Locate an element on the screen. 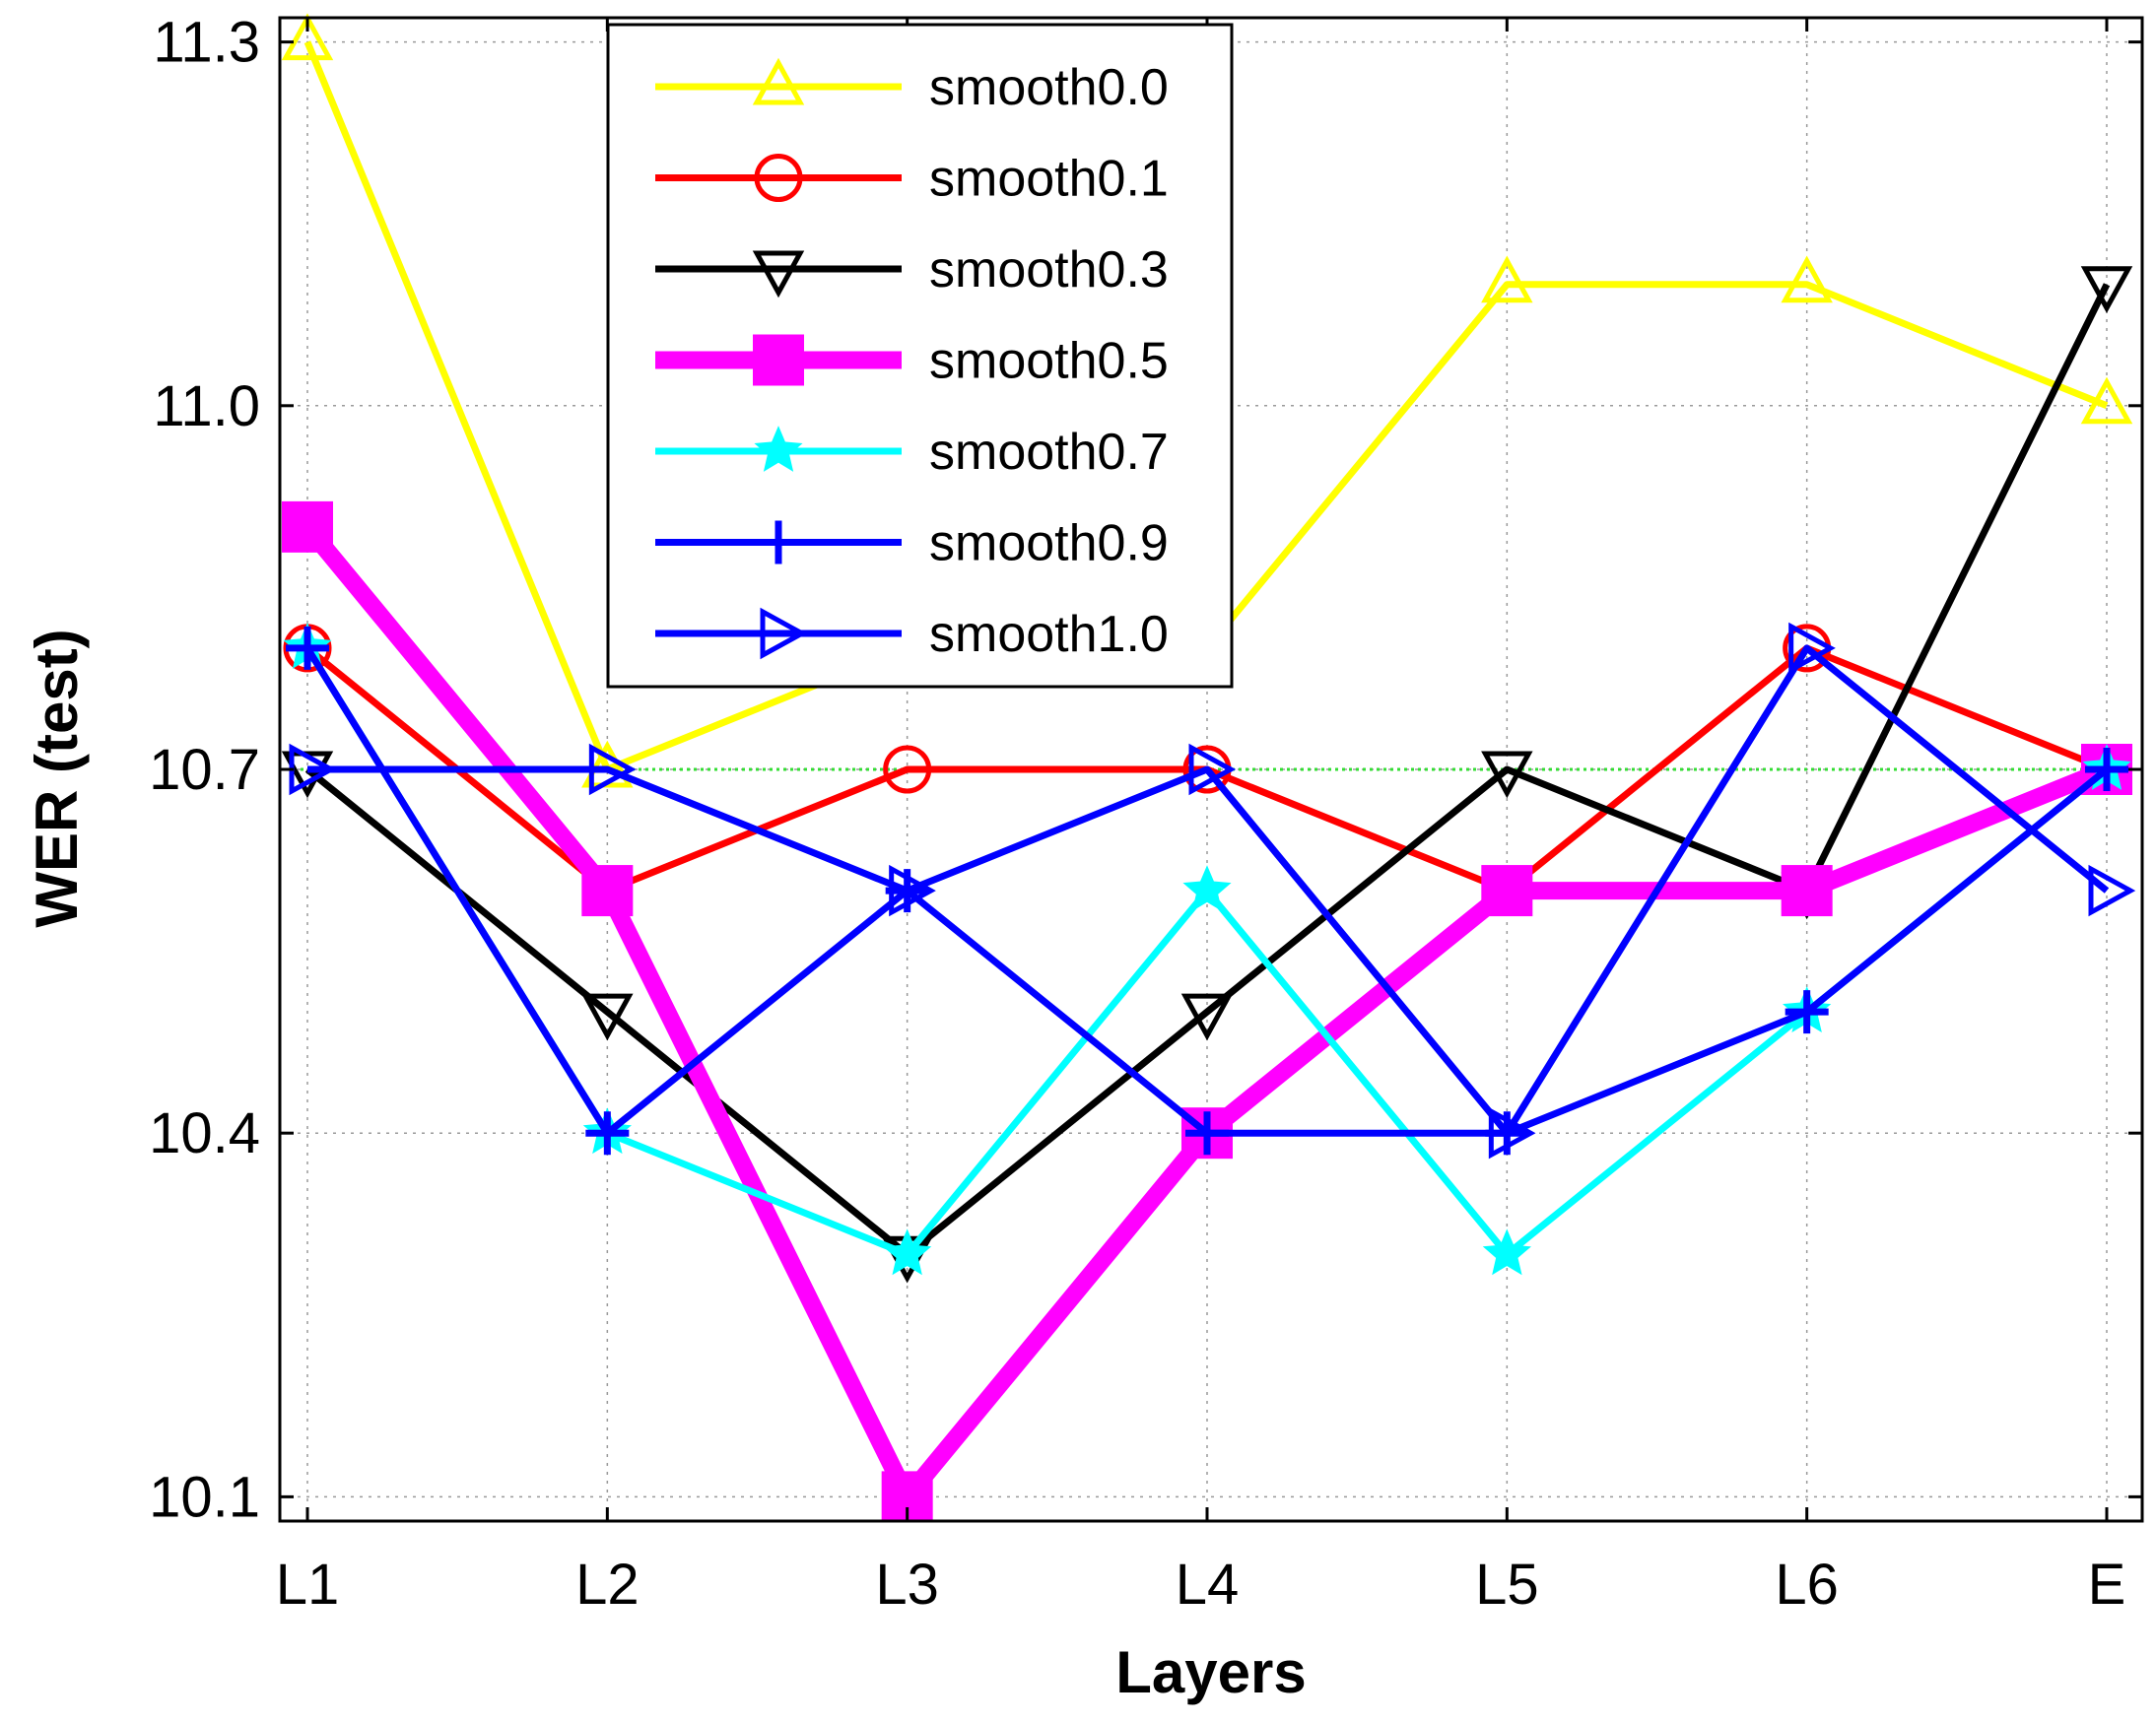 This screenshot has width=2156, height=1724. x-tick-label: L6 is located at coordinates (1807, 1585).